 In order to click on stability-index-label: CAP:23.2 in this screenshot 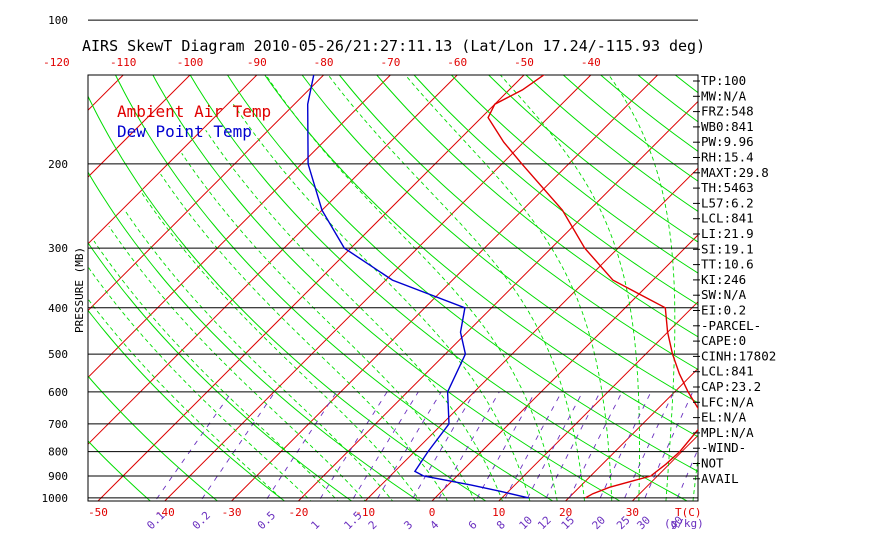, I will do `click(731, 386)`.